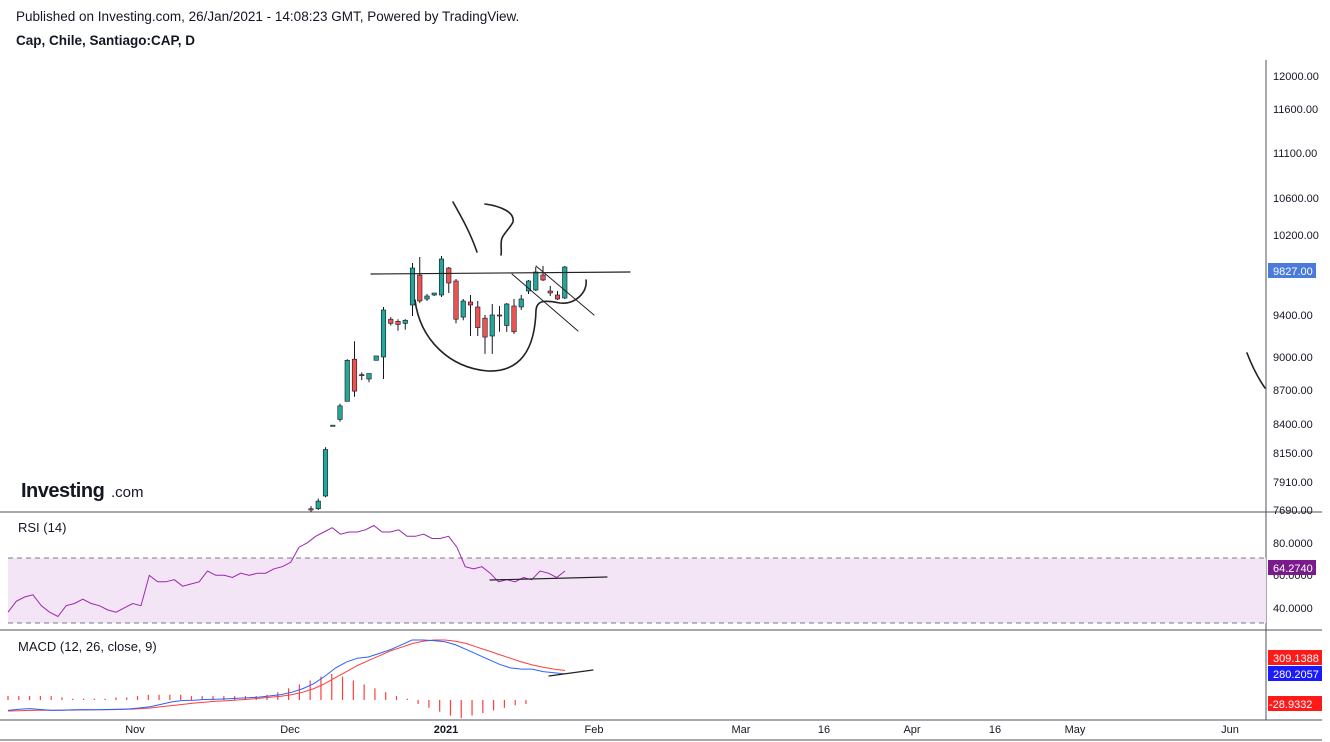  I want to click on time-tick: 16, so click(824, 730).